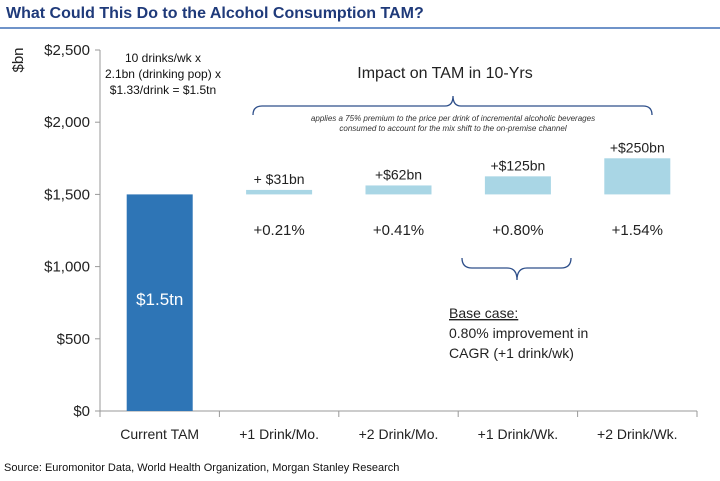 This screenshot has height=481, width=720. I want to click on increment-value-label: + $31bn, so click(279, 179).